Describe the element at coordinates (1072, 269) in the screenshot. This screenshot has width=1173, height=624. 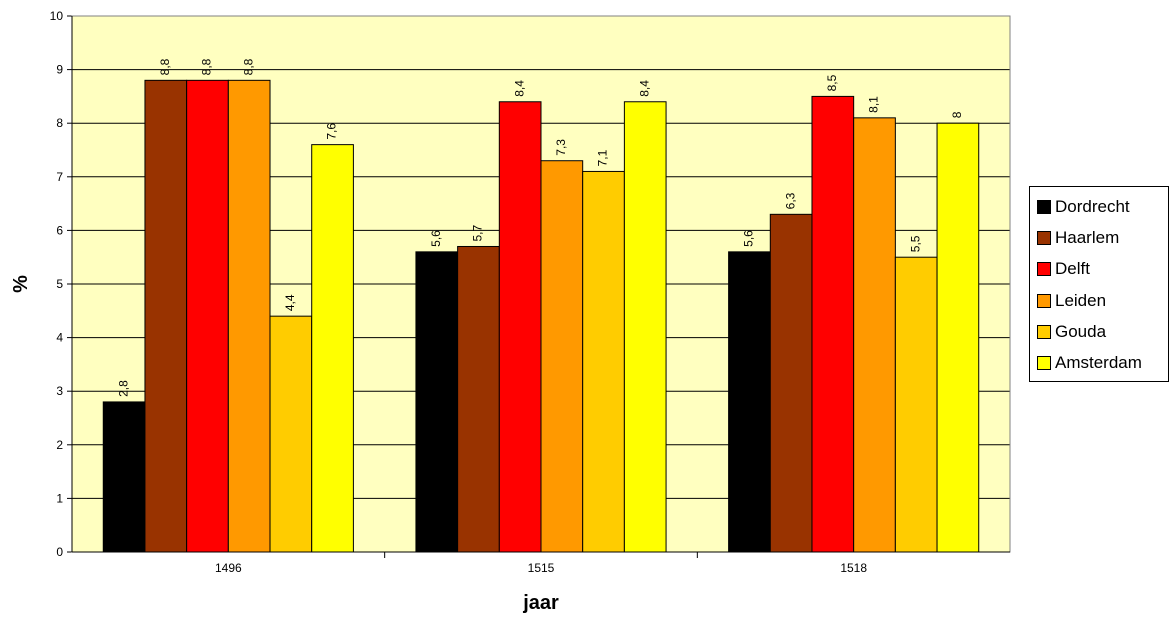
I see `legend-label: Delft` at that location.